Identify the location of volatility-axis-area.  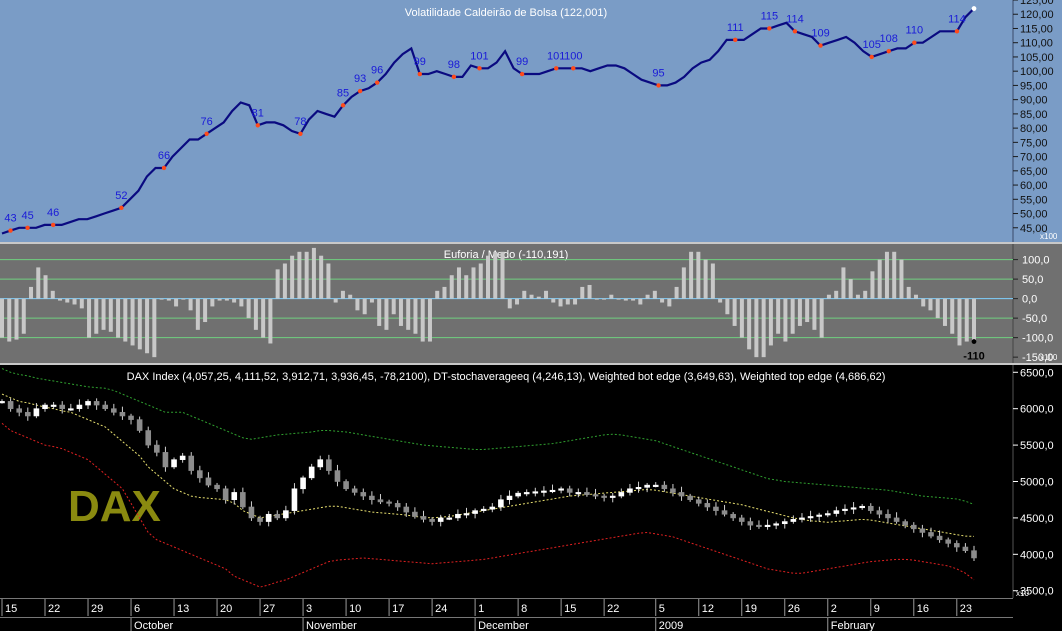
(1037, 121).